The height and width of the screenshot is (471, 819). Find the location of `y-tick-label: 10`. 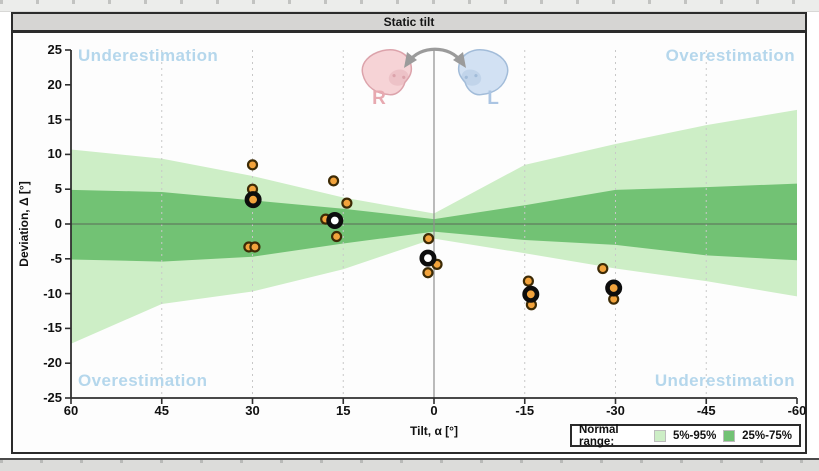

y-tick-label: 10 is located at coordinates (54, 154).